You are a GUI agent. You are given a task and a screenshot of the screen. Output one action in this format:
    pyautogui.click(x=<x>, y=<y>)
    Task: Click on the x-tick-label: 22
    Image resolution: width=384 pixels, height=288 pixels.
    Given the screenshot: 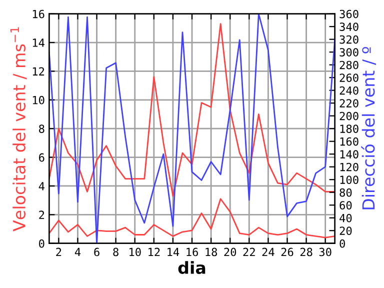 What is the action you would take?
    pyautogui.click(x=249, y=252)
    